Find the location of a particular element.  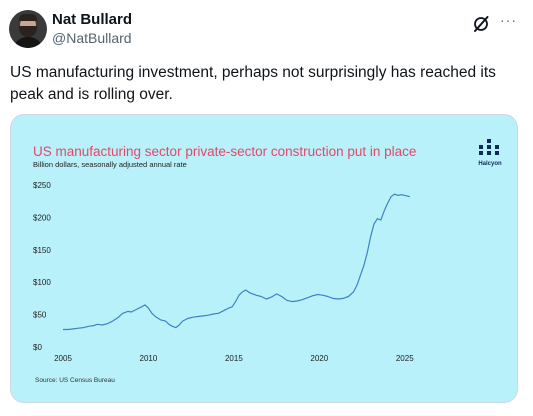

author-handle: @NatBullard is located at coordinates (92, 38).